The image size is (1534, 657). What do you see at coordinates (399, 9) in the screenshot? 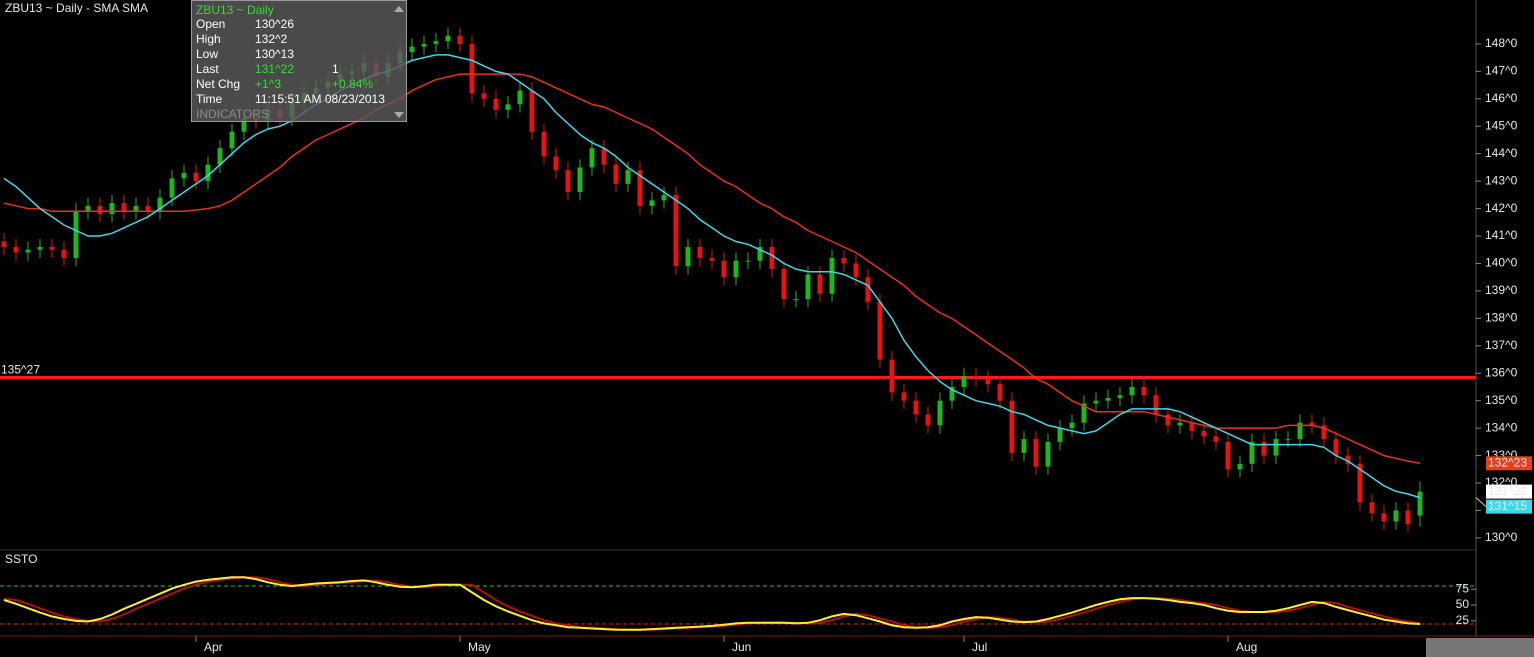
I see `scroll-up` at bounding box center [399, 9].